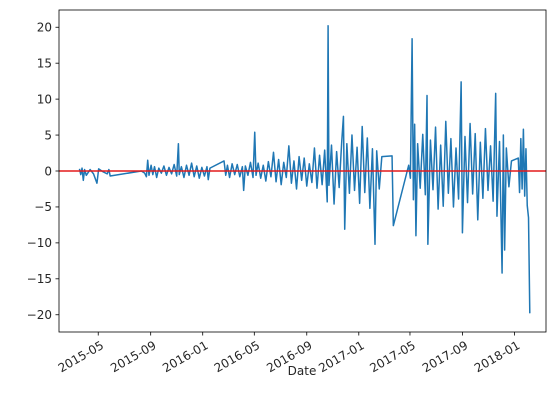  What do you see at coordinates (43, 207) in the screenshot?
I see `y-tick-label: −5` at bounding box center [43, 207].